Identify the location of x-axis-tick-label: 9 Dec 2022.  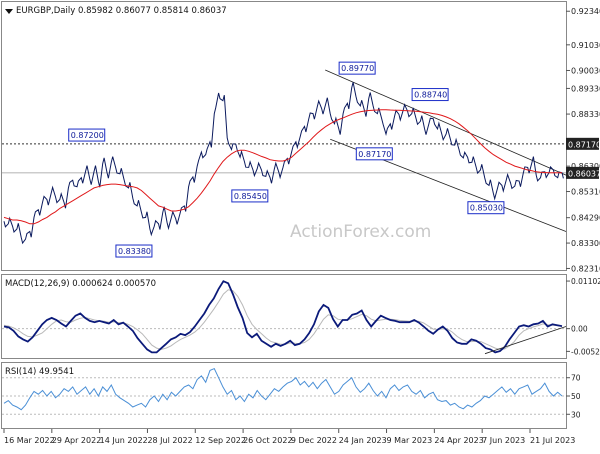
(314, 440).